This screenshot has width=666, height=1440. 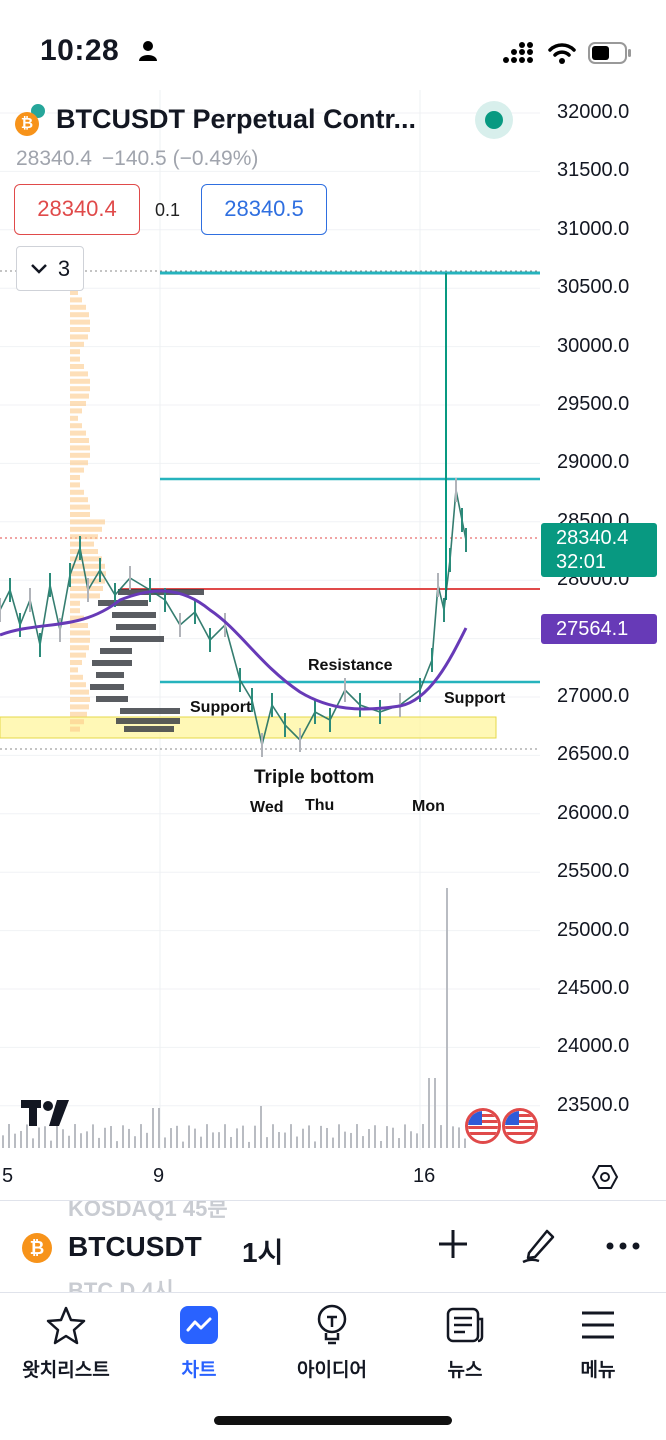 I want to click on buy-button: 28340.5, so click(x=264, y=209).